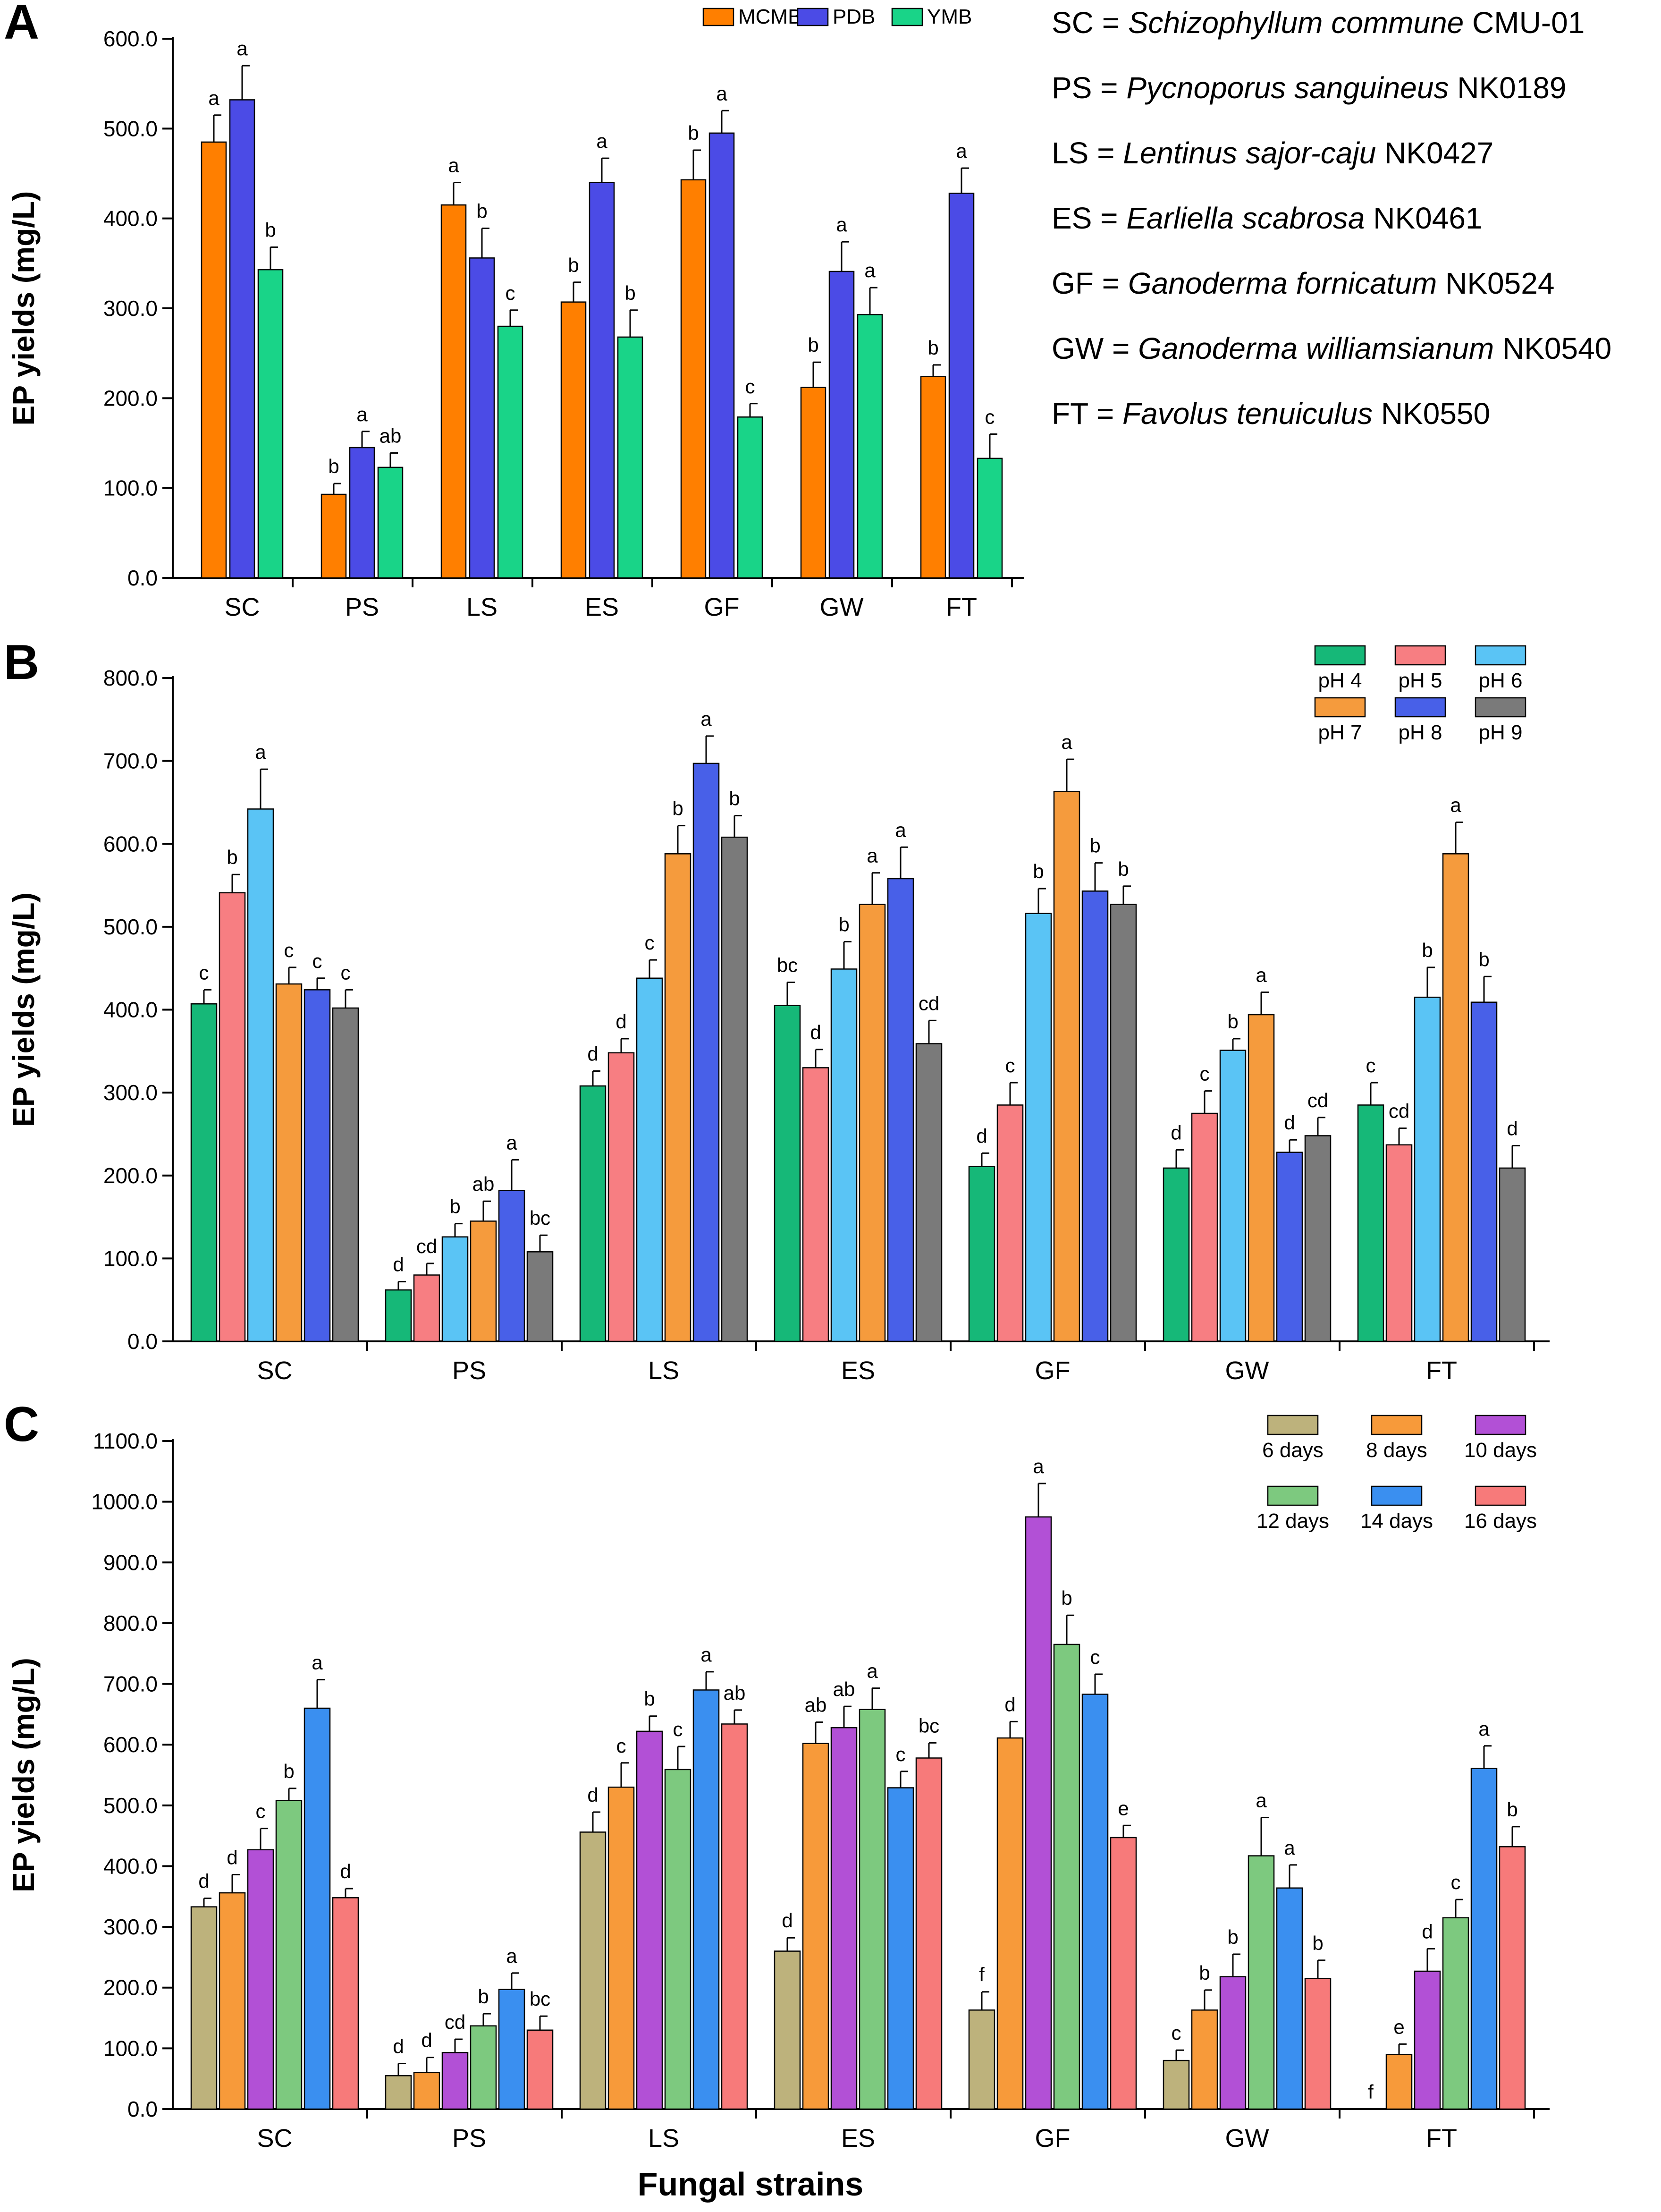 The width and height of the screenshot is (1661, 2212). What do you see at coordinates (130, 308) in the screenshot?
I see `y-tick-label: 300.0` at bounding box center [130, 308].